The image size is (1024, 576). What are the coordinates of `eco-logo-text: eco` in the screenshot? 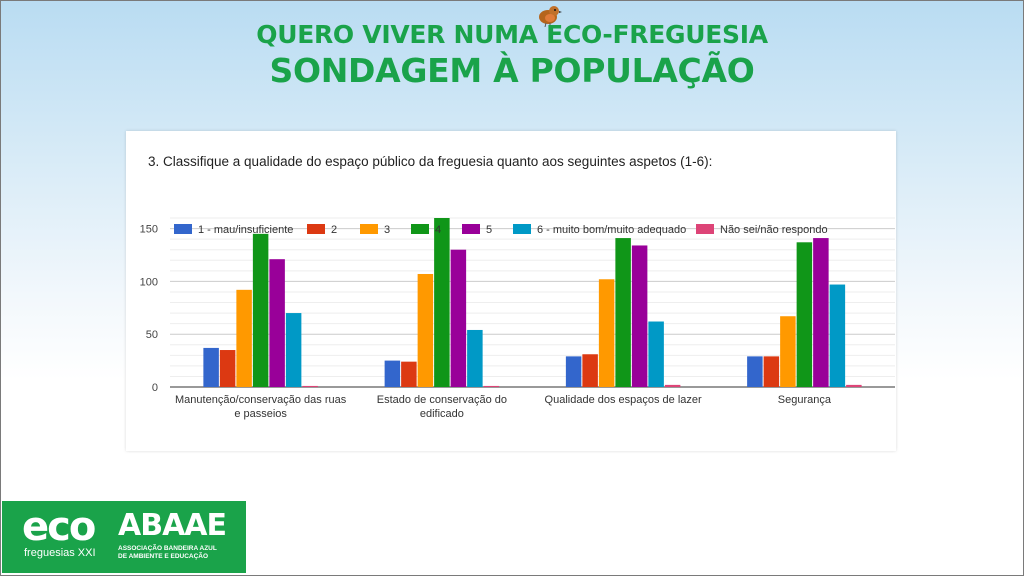 It's located at (59, 527).